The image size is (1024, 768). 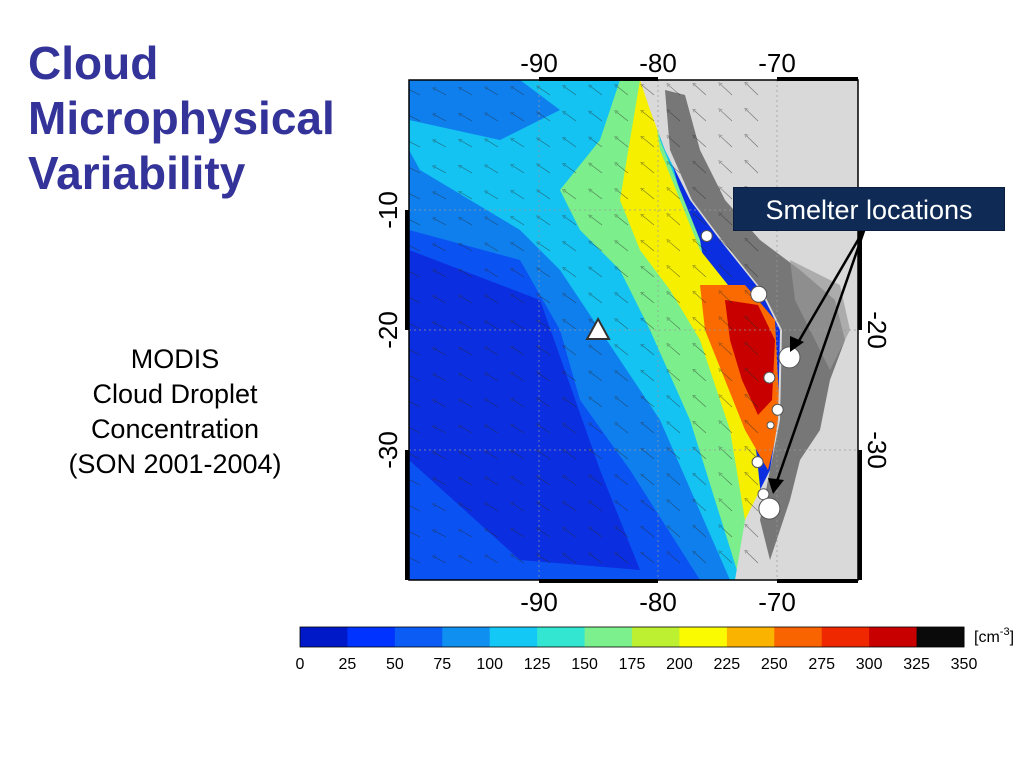 What do you see at coordinates (93, 63) in the screenshot?
I see `title-line: Cloud` at bounding box center [93, 63].